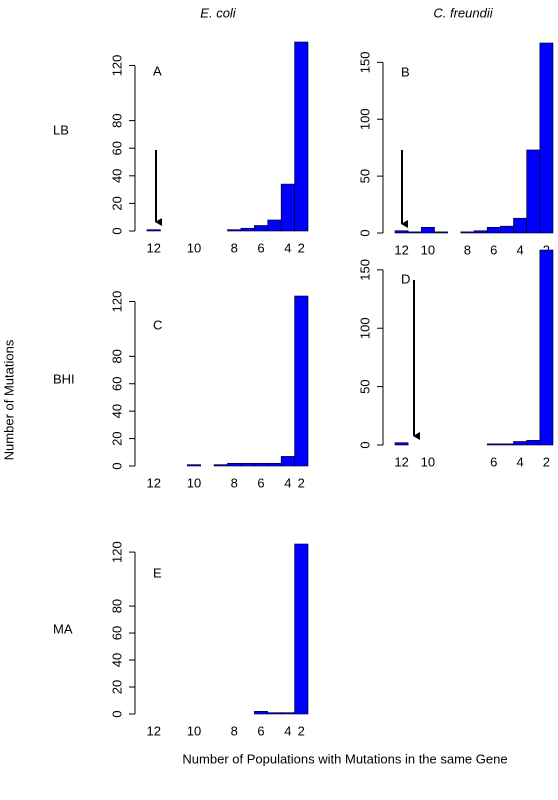 Image resolution: width=558 pixels, height=800 pixels. Describe the element at coordinates (157, 70) in the screenshot. I see `panel-label: A` at that location.